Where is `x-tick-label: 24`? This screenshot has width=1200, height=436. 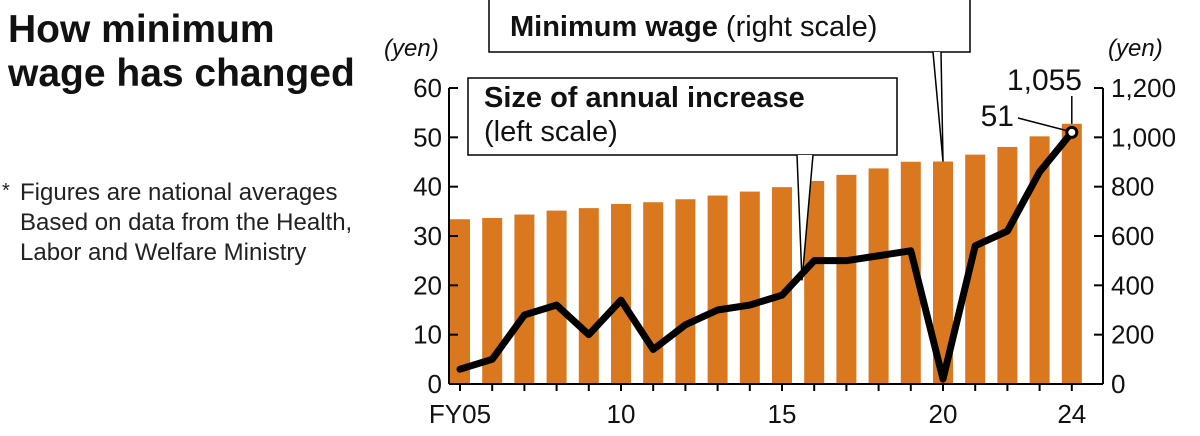
x-tick-label: 24 is located at coordinates (1071, 414).